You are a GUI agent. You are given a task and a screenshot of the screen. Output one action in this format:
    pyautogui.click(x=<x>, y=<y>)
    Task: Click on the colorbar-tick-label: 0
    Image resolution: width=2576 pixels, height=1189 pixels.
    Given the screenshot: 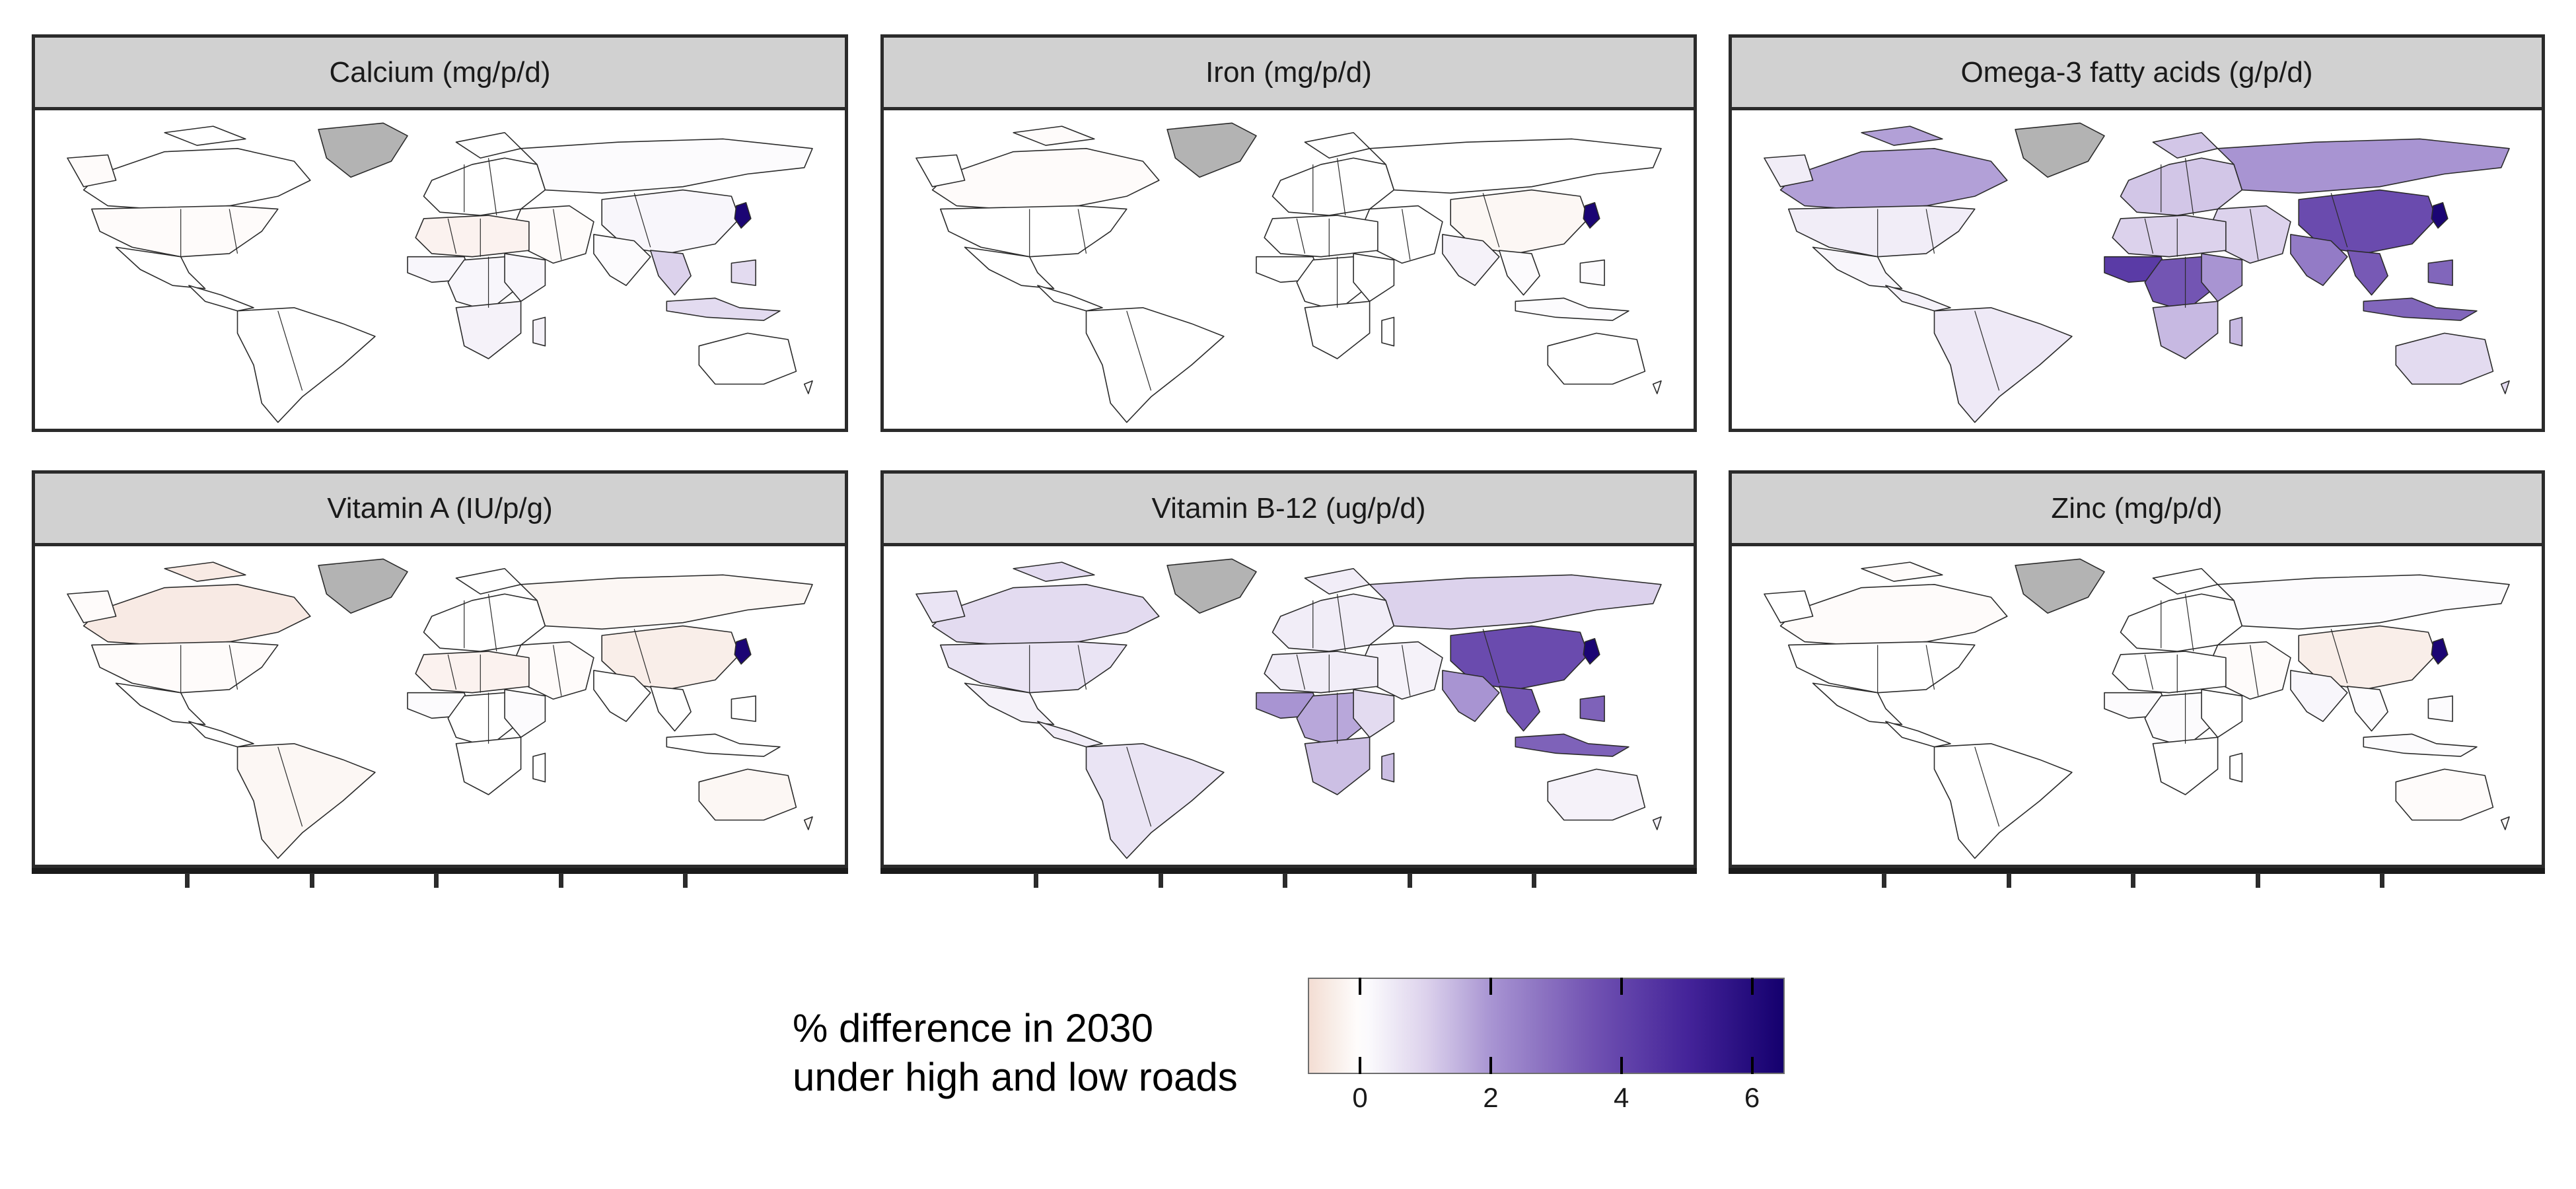 What is the action you would take?
    pyautogui.click(x=1360, y=1097)
    